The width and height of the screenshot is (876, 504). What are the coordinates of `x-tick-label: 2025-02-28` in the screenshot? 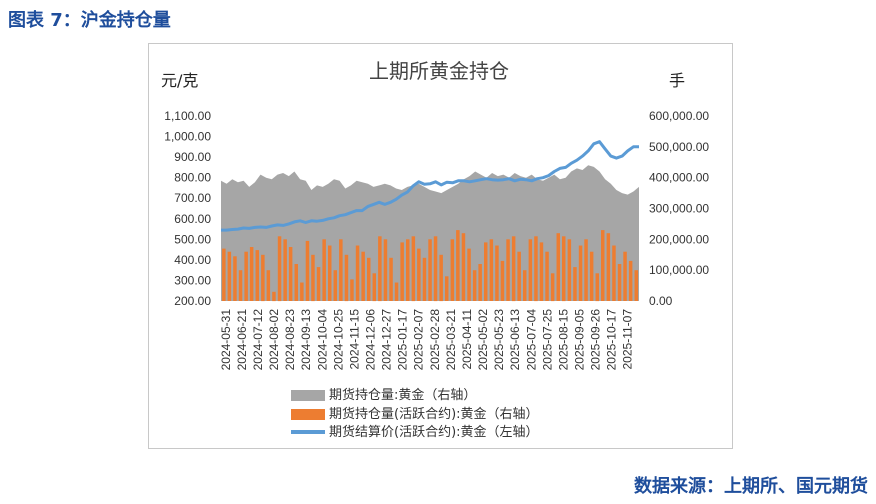 It's located at (435, 340).